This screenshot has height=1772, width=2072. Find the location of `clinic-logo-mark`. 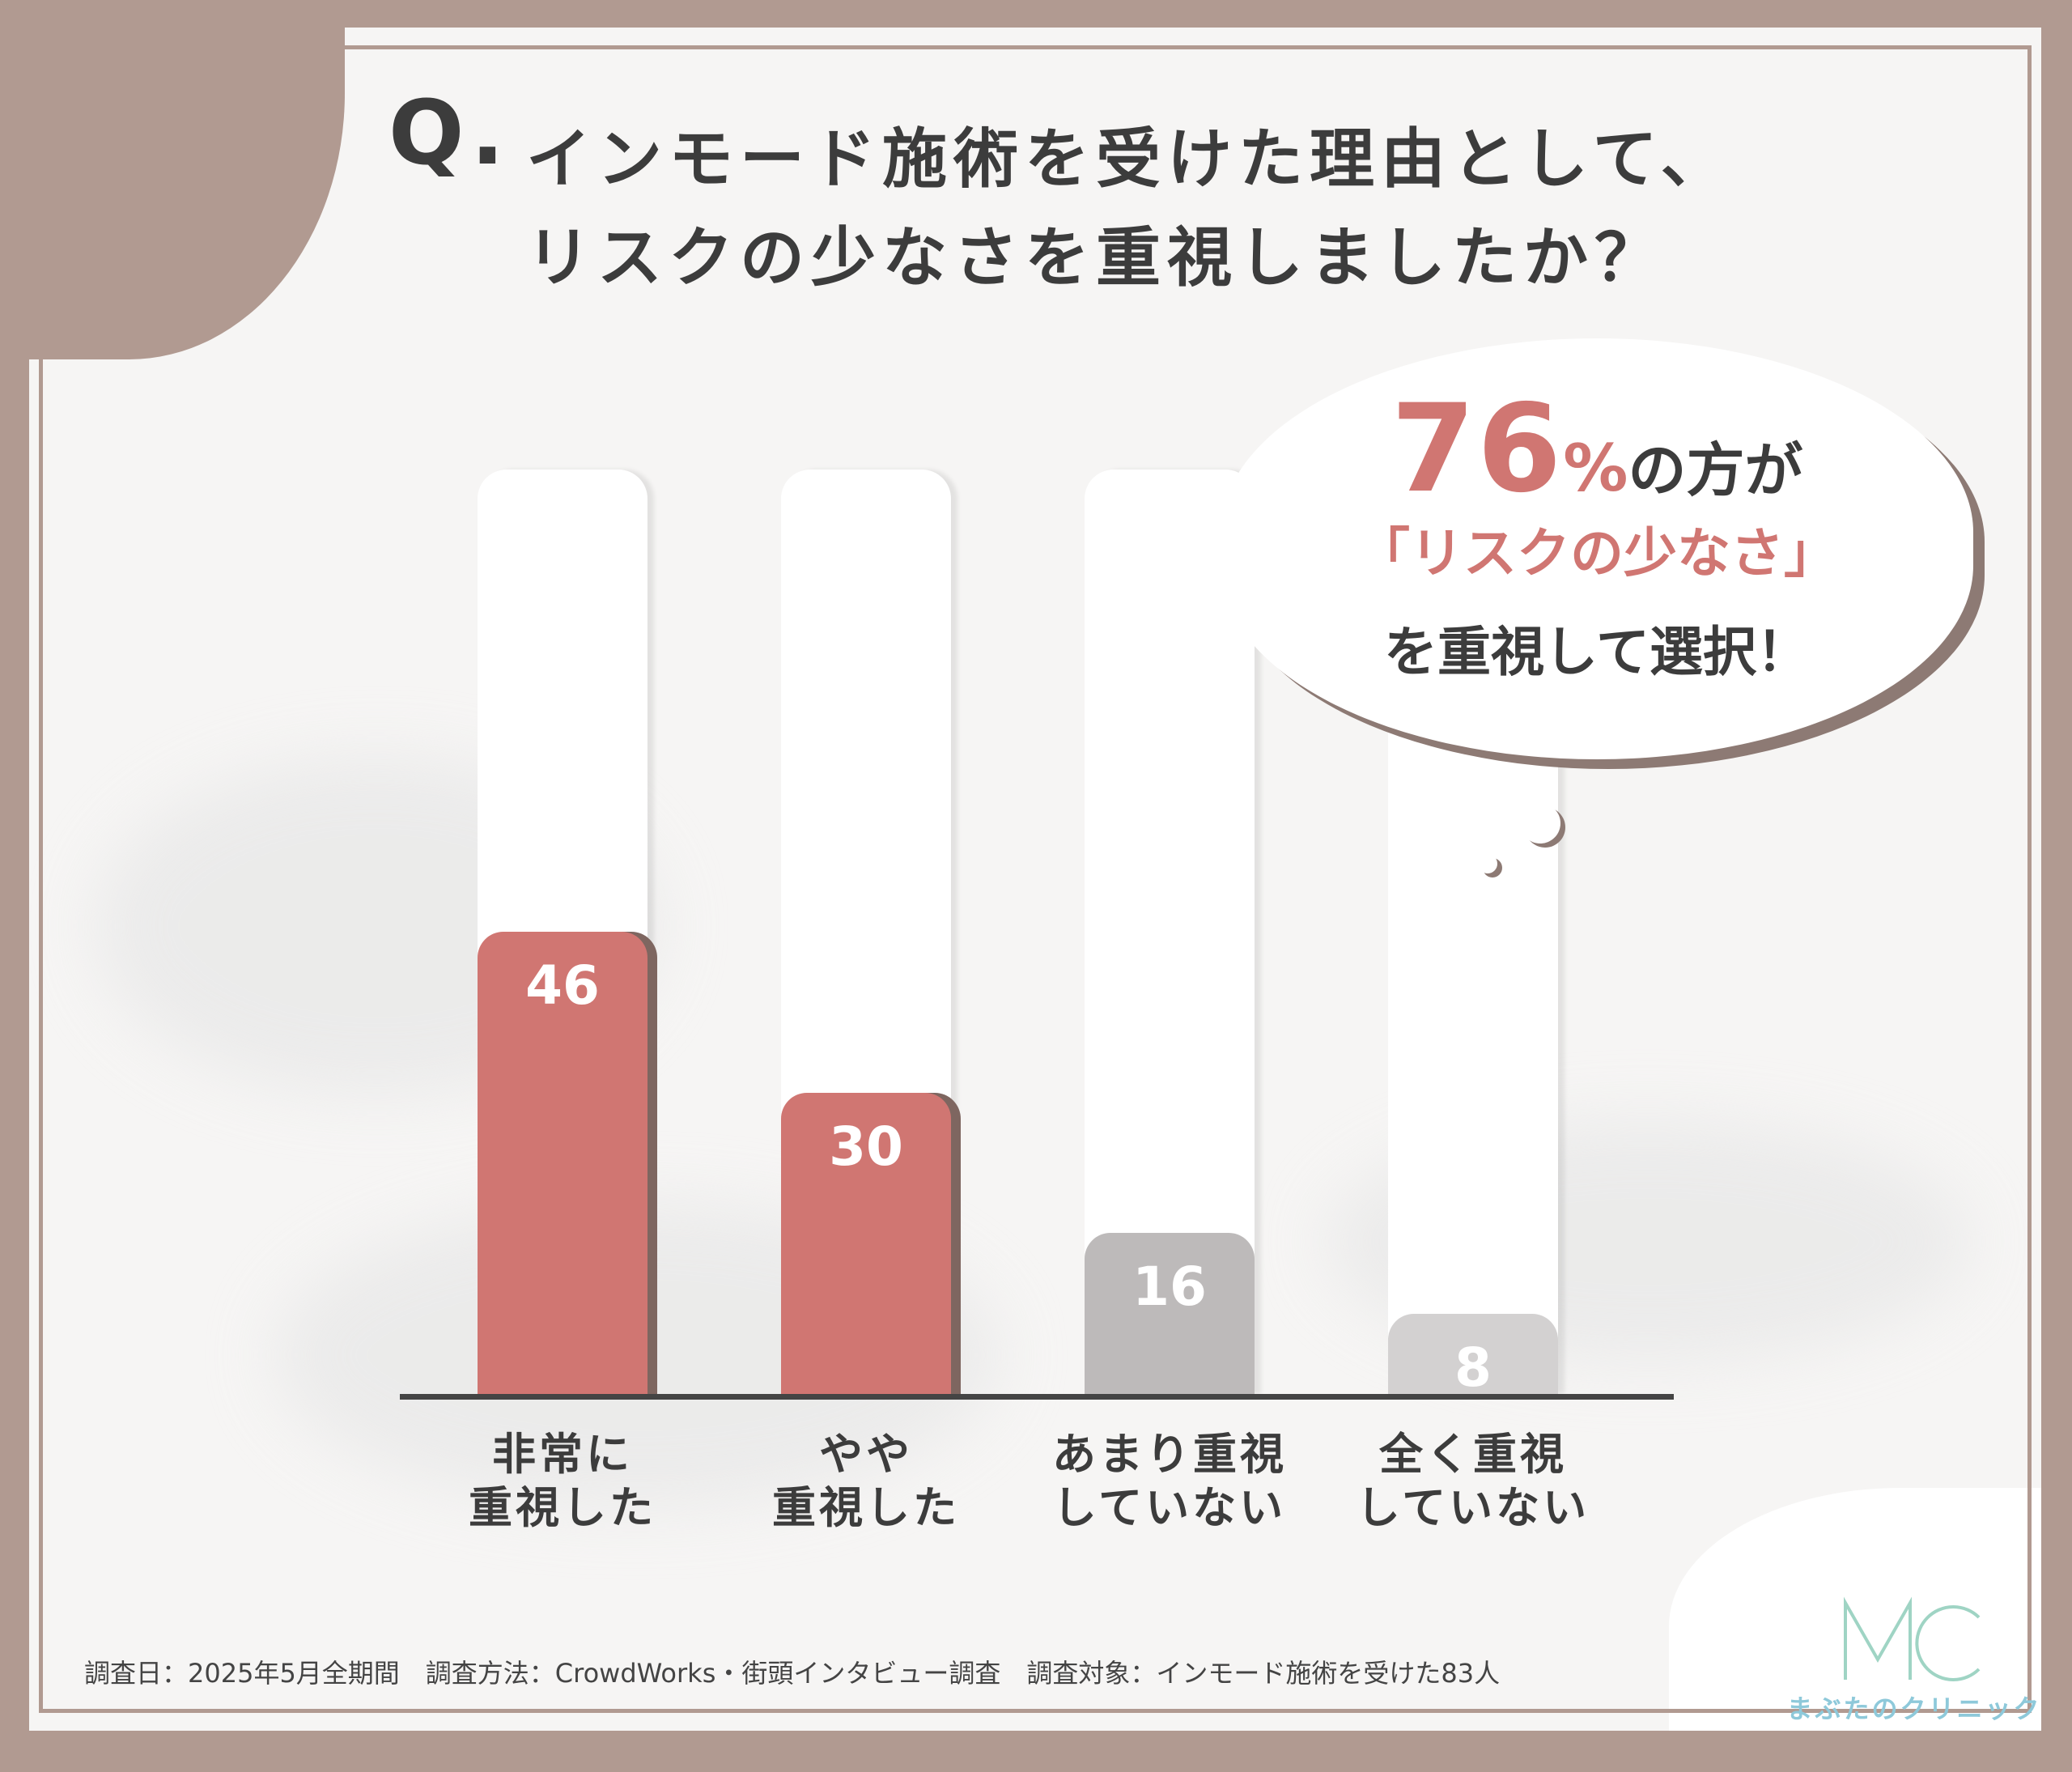

clinic-logo-mark is located at coordinates (1912, 1639).